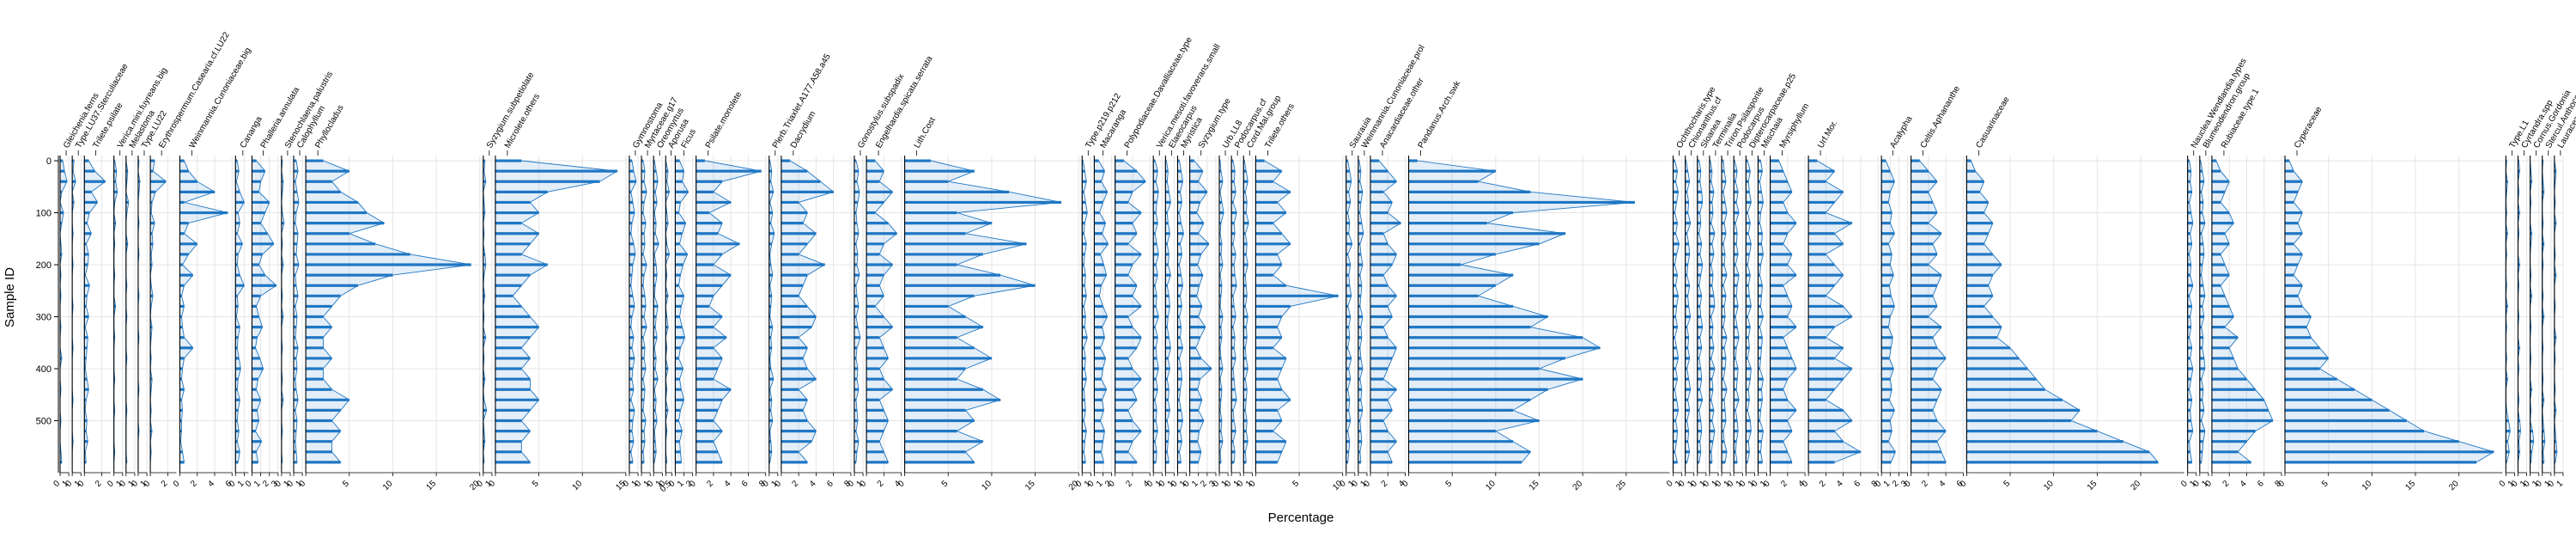 This screenshot has height=538, width=2576. What do you see at coordinates (10, 297) in the screenshot?
I see `y-axis-label: Sample ID` at bounding box center [10, 297].